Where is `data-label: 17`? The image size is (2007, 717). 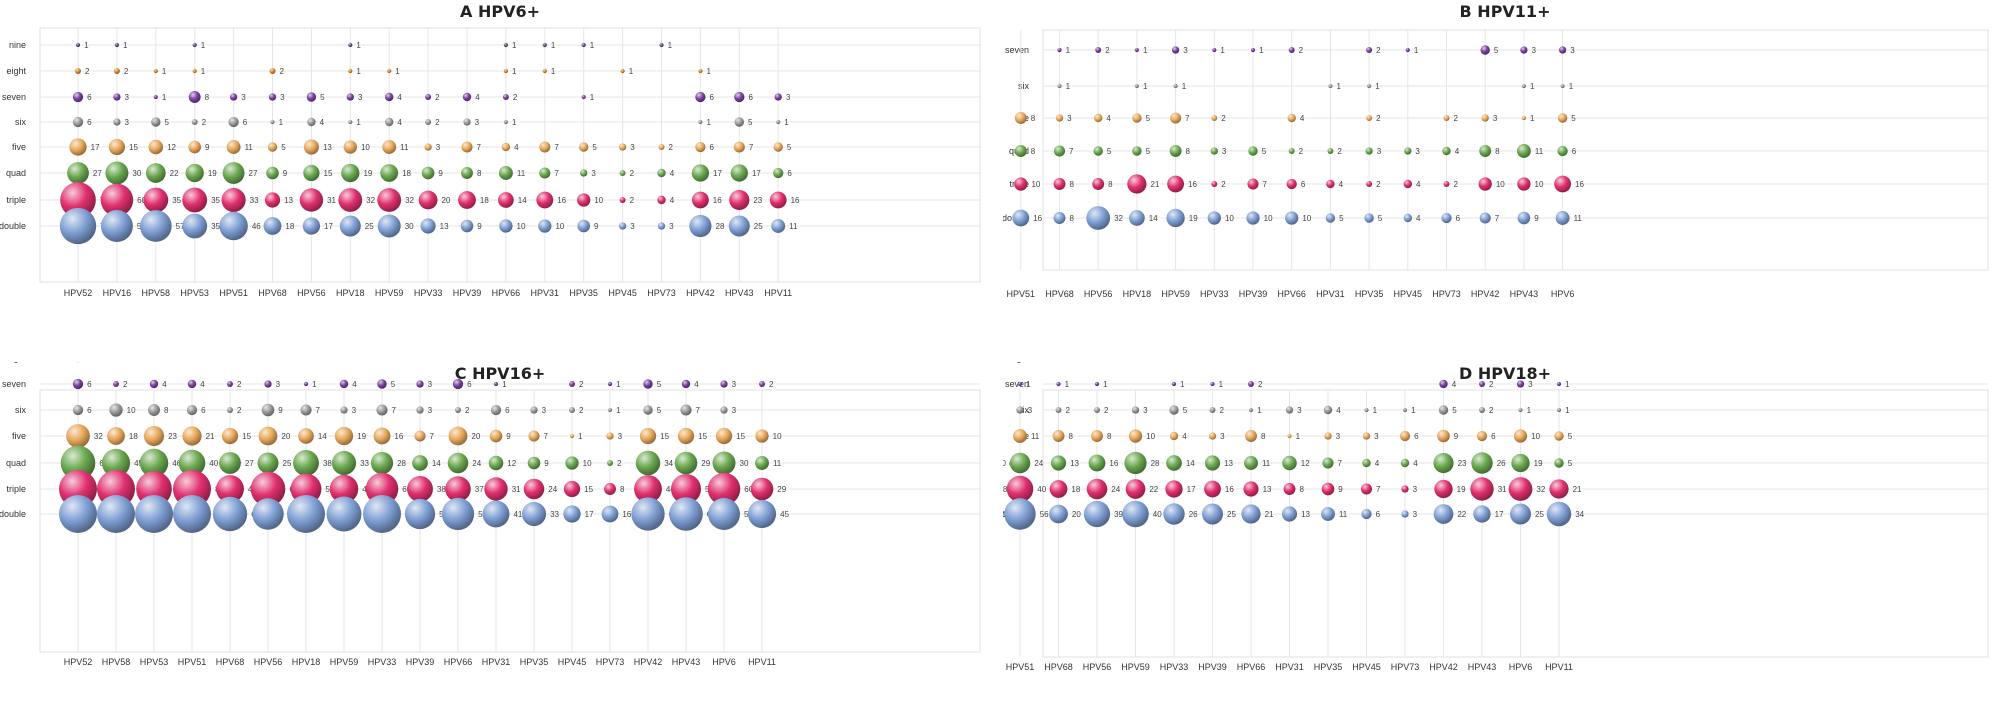 data-label: 17 is located at coordinates (95, 147).